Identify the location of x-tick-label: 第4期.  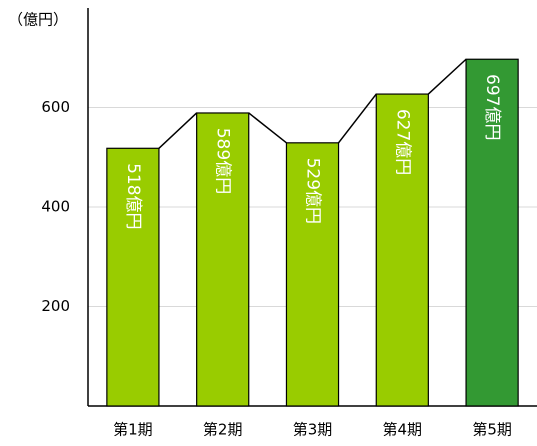
(403, 430).